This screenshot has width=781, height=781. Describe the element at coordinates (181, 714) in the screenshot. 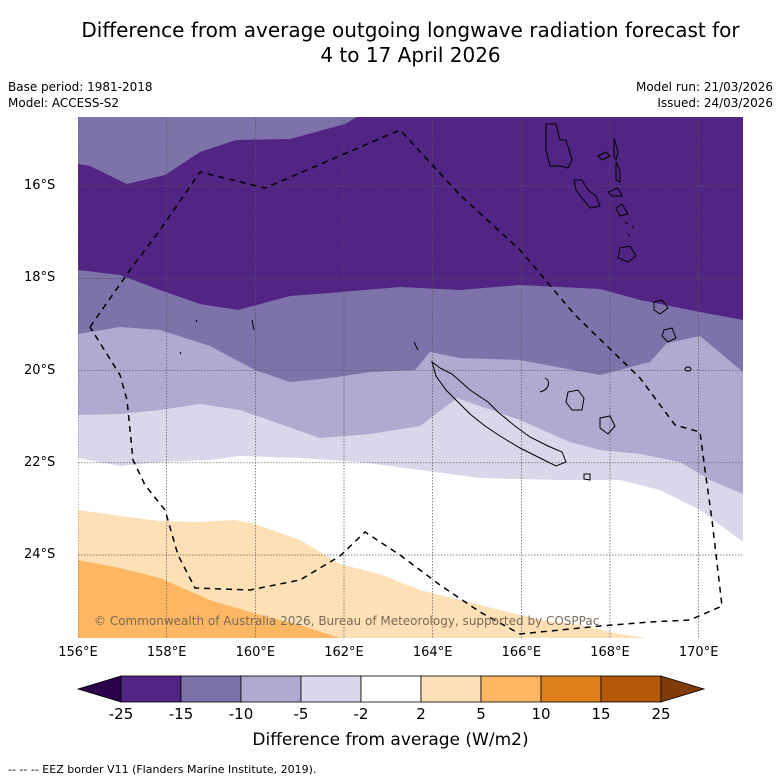

I see `colorbar-tick-label: -15` at that location.